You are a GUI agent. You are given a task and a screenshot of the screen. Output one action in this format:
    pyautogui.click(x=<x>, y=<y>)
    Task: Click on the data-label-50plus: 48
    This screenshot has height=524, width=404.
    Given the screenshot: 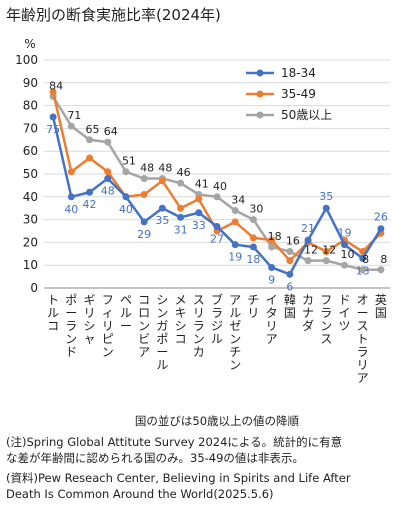 What is the action you would take?
    pyautogui.click(x=165, y=168)
    